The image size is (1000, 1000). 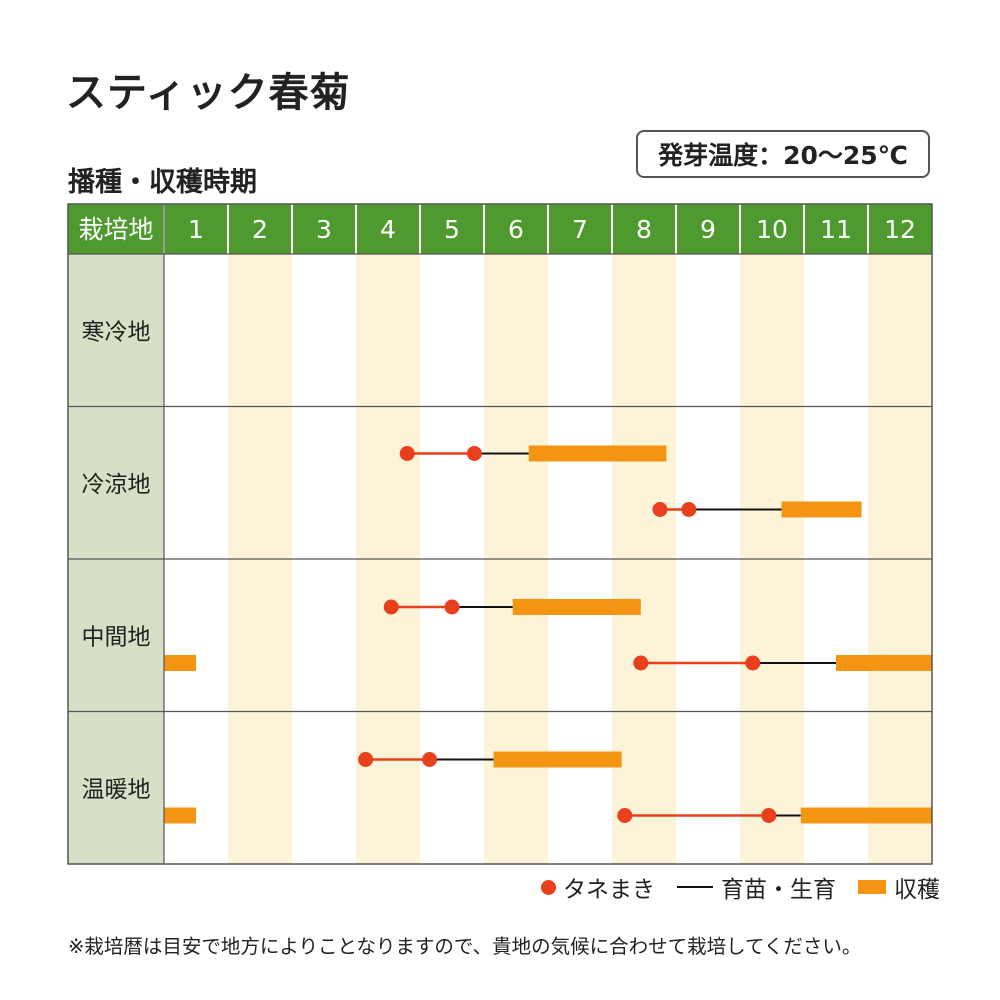 I want to click on header-row, so click(x=500, y=229).